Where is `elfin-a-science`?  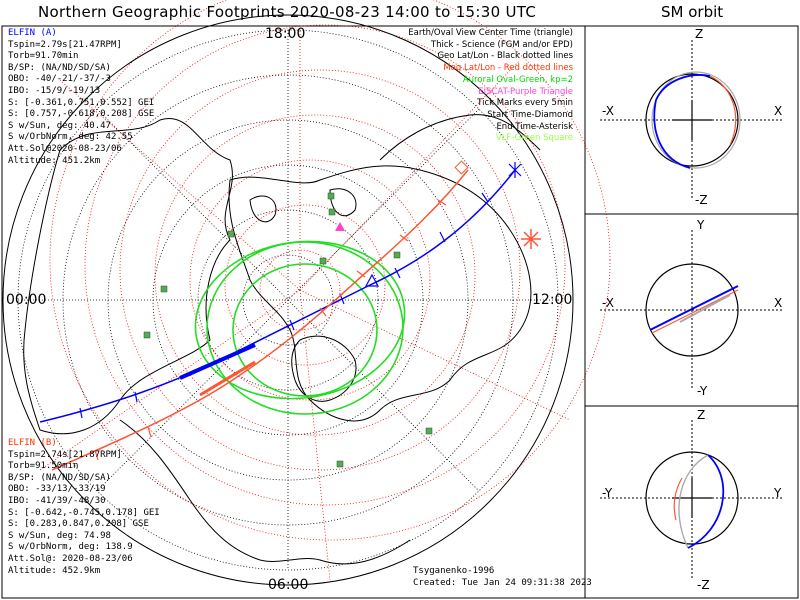
elfin-a-science is located at coordinates (217, 361).